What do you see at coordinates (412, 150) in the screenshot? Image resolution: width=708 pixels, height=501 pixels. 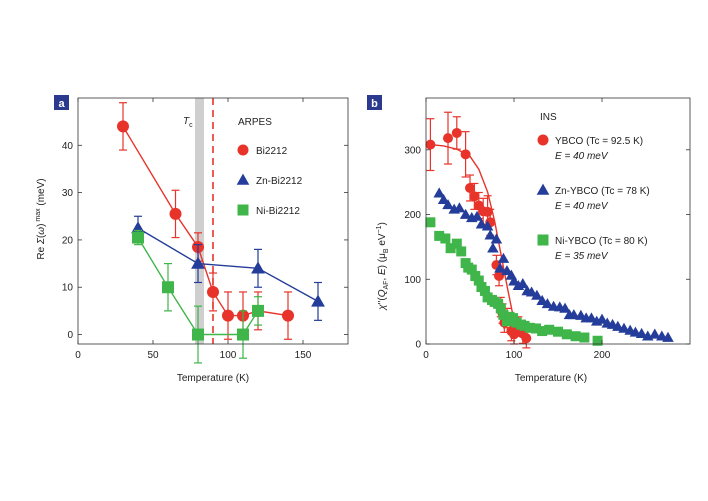 I see `panel-b-y-tick-label: 300` at bounding box center [412, 150].